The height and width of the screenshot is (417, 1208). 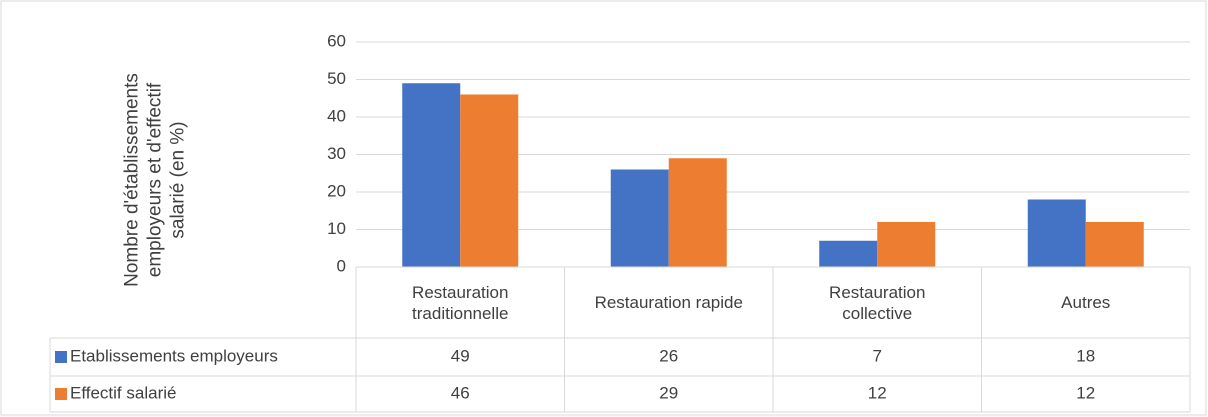 What do you see at coordinates (336, 190) in the screenshot?
I see `y-tick-label: 20` at bounding box center [336, 190].